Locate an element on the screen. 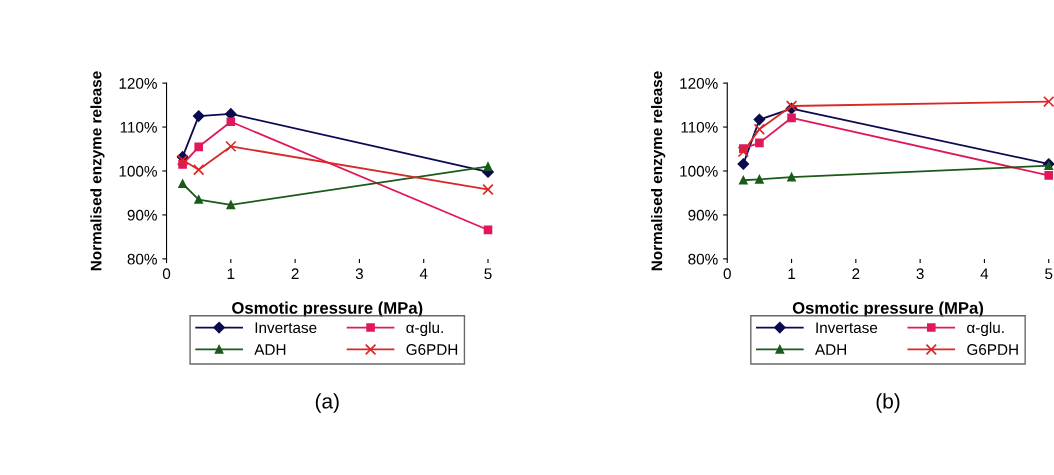  text: (a) is located at coordinates (327, 403).